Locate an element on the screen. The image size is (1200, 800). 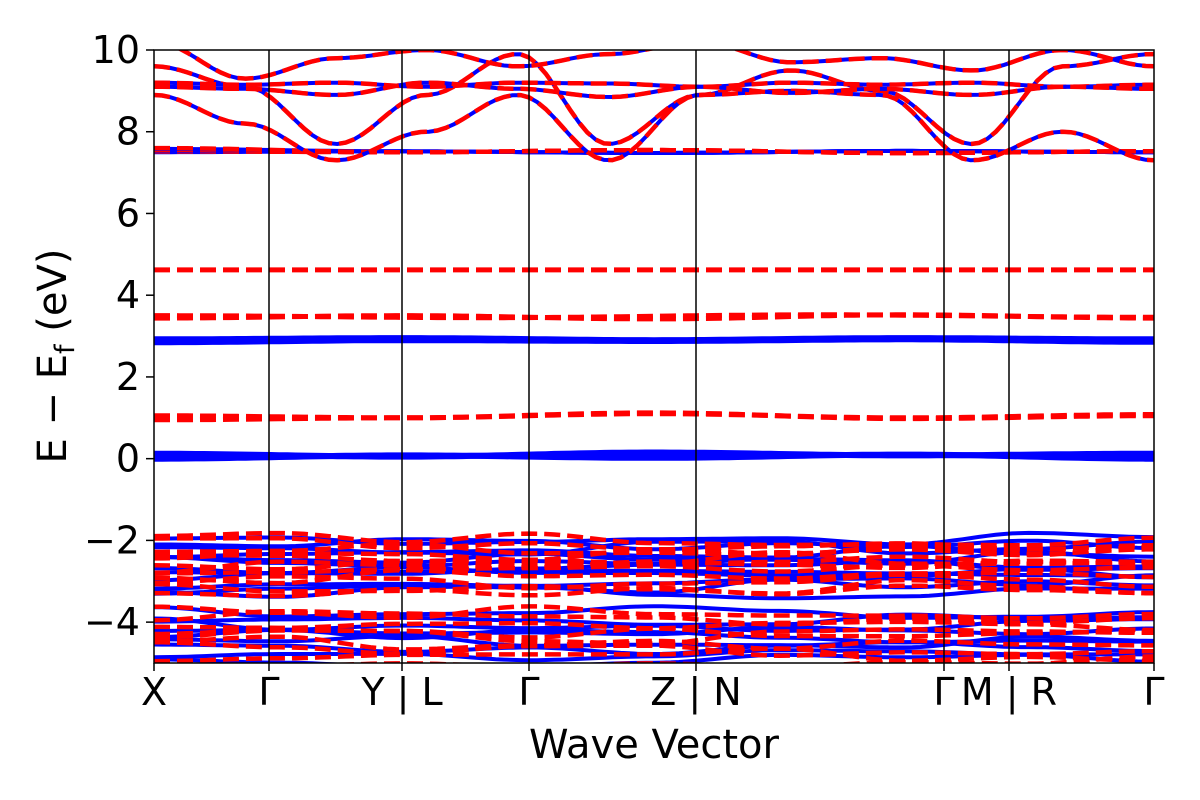
y-tick-label: 8 is located at coordinates (128, 132).